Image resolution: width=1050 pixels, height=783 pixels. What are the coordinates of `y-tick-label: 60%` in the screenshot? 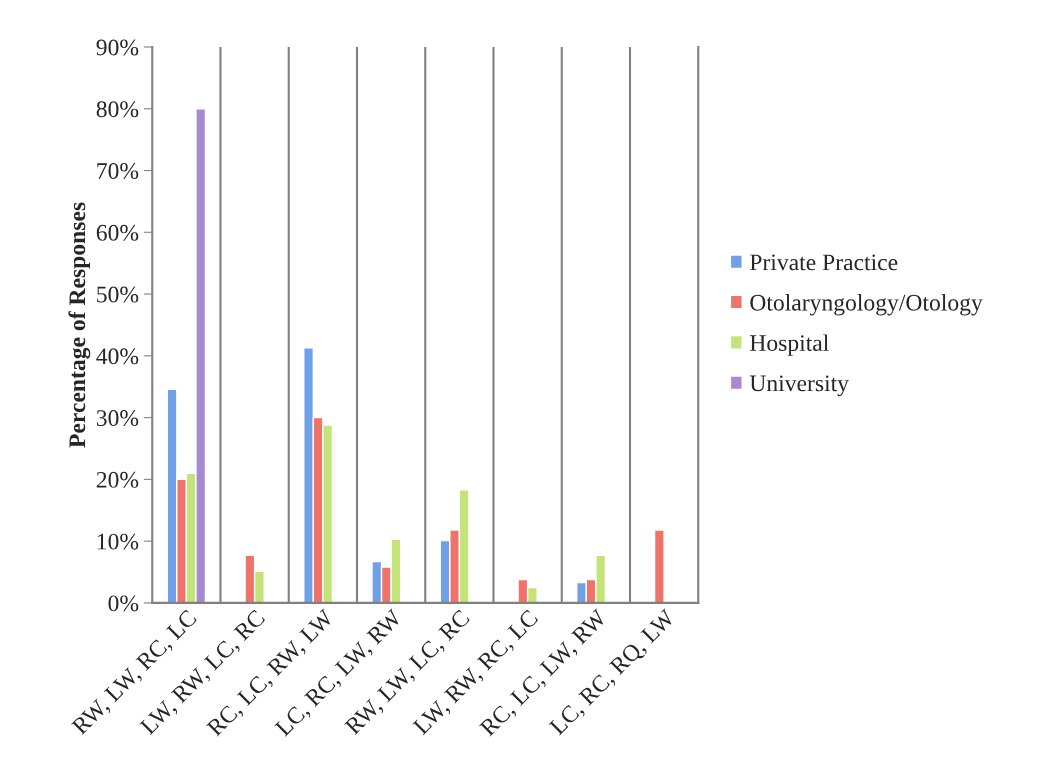 It's located at (117, 232).